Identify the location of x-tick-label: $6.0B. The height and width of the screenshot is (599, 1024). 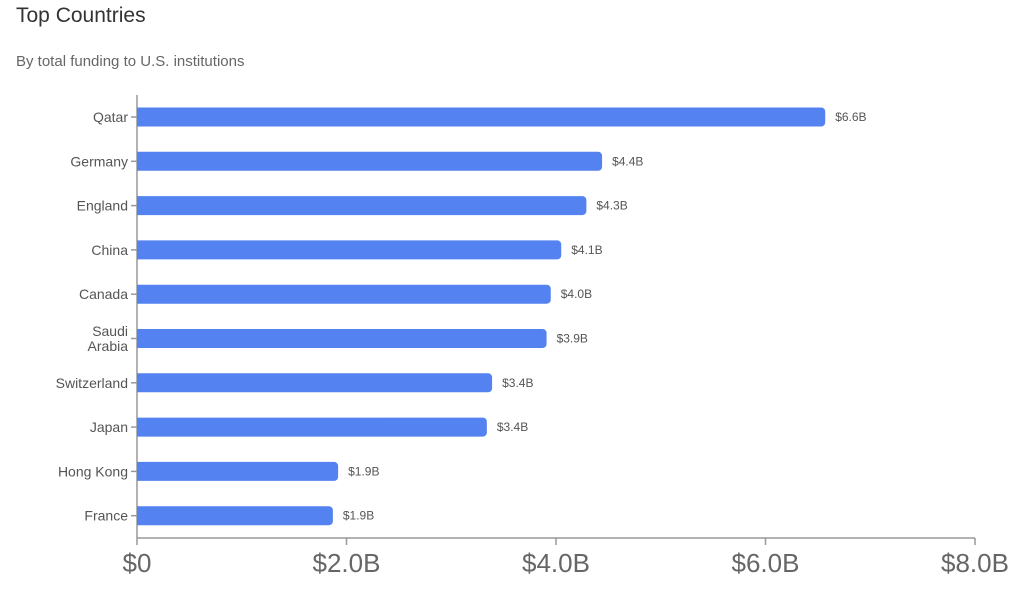
(766, 563).